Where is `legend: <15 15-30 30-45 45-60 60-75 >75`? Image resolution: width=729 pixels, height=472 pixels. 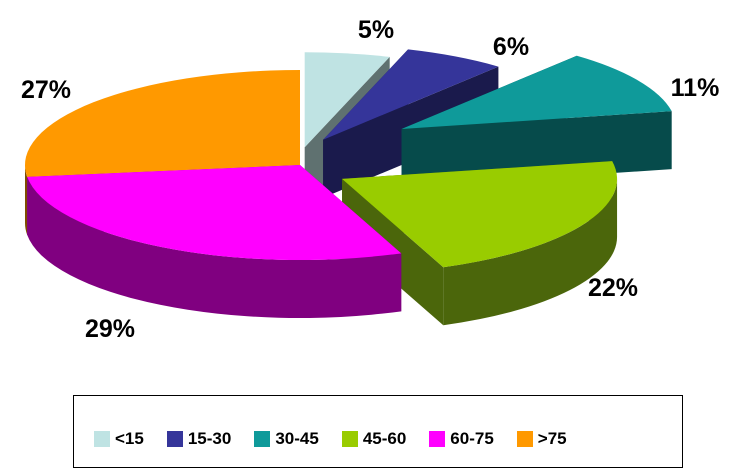
legend: <15 15-30 30-45 45-60 60-75 >75 is located at coordinates (378, 431).